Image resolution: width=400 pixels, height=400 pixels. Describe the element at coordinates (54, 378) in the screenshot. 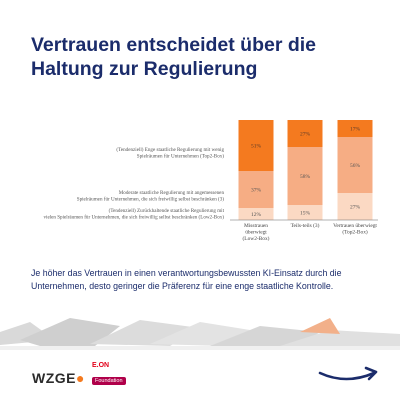

I see `wzge-logo-text: WZGE` at that location.